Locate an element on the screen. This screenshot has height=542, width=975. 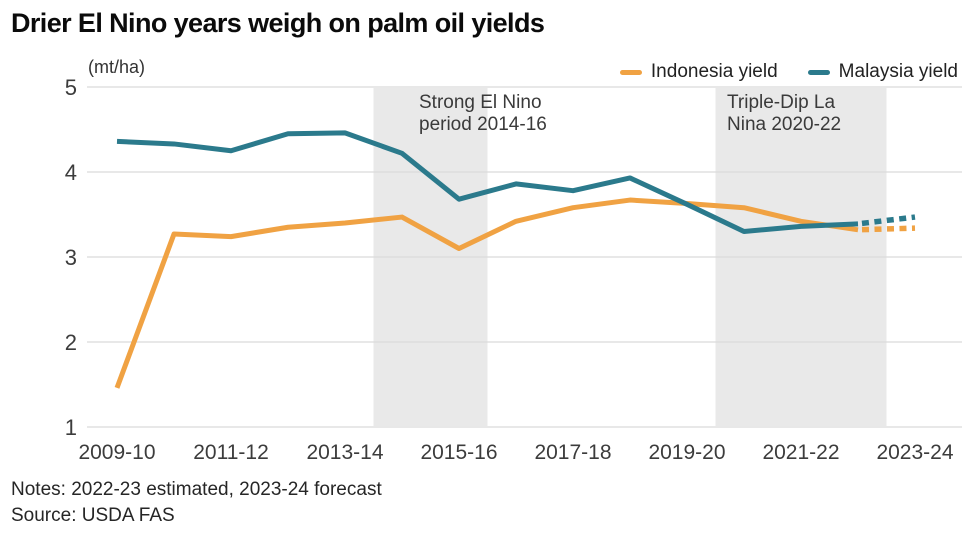
legend-item-malaysia: Malaysia yield is located at coordinates (882, 72).